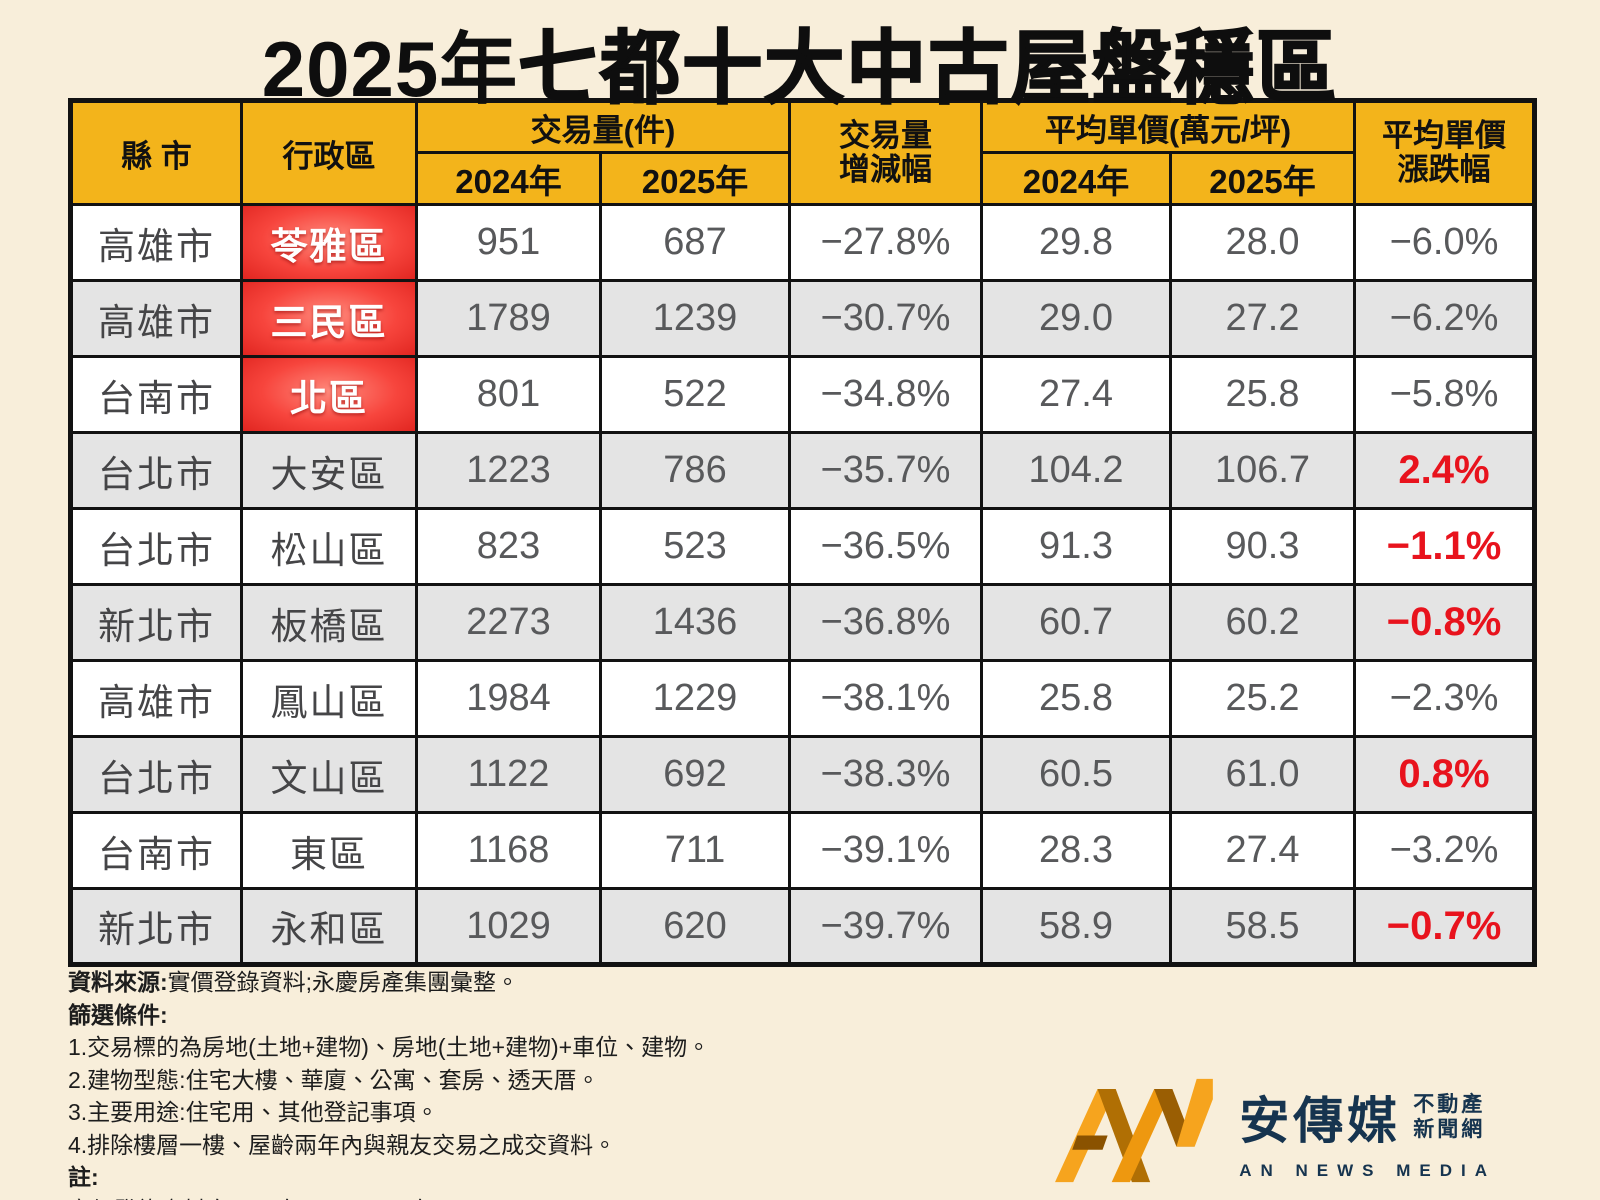 The width and height of the screenshot is (1600, 1200). Describe the element at coordinates (1262, 178) in the screenshot. I see `header-price-2025: 2025年` at that location.